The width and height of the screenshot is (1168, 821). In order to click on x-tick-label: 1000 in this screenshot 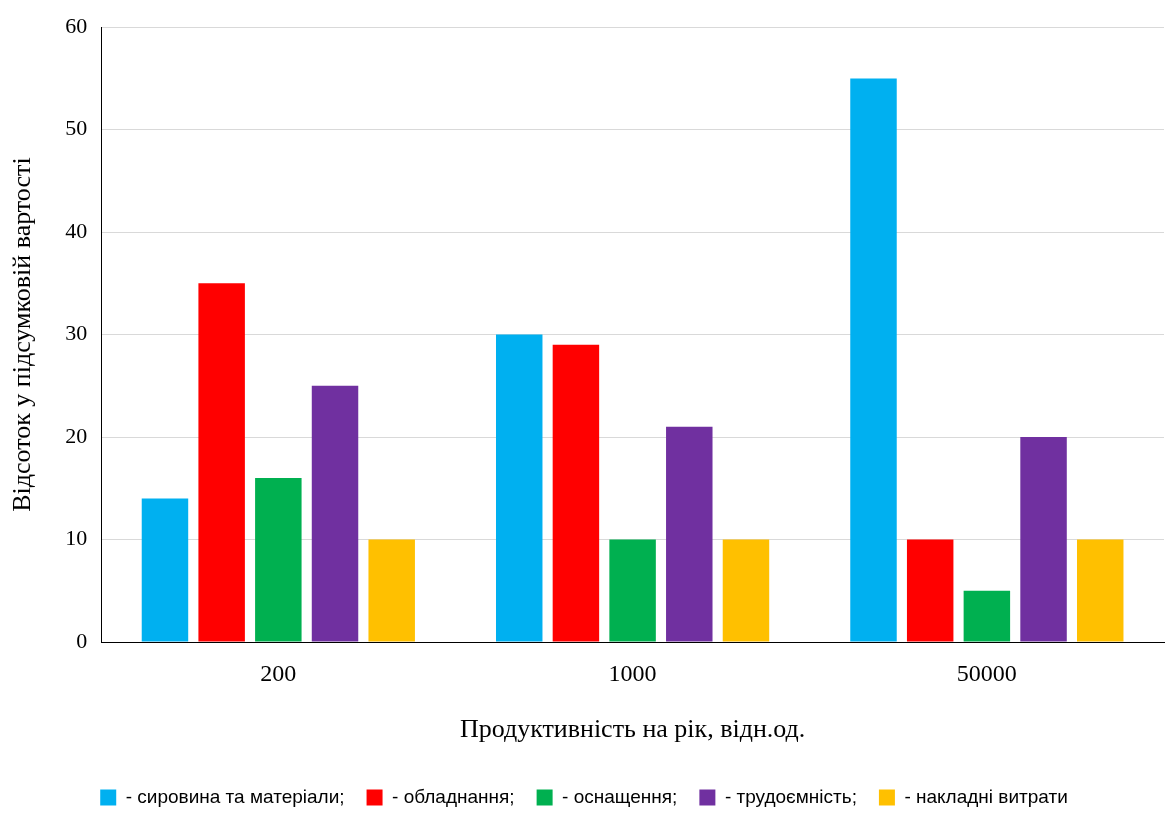, I will do `click(632, 672)`.